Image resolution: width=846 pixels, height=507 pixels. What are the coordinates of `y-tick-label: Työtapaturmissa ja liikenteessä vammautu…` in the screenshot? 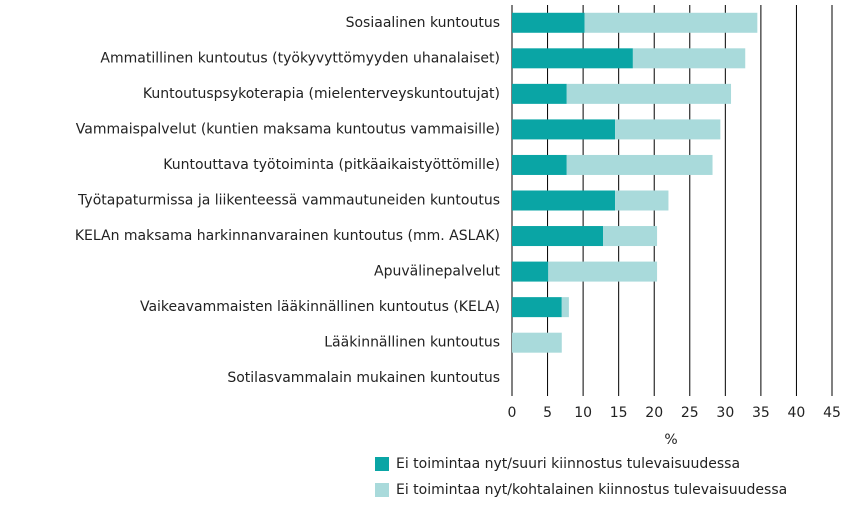 It's located at (288, 201).